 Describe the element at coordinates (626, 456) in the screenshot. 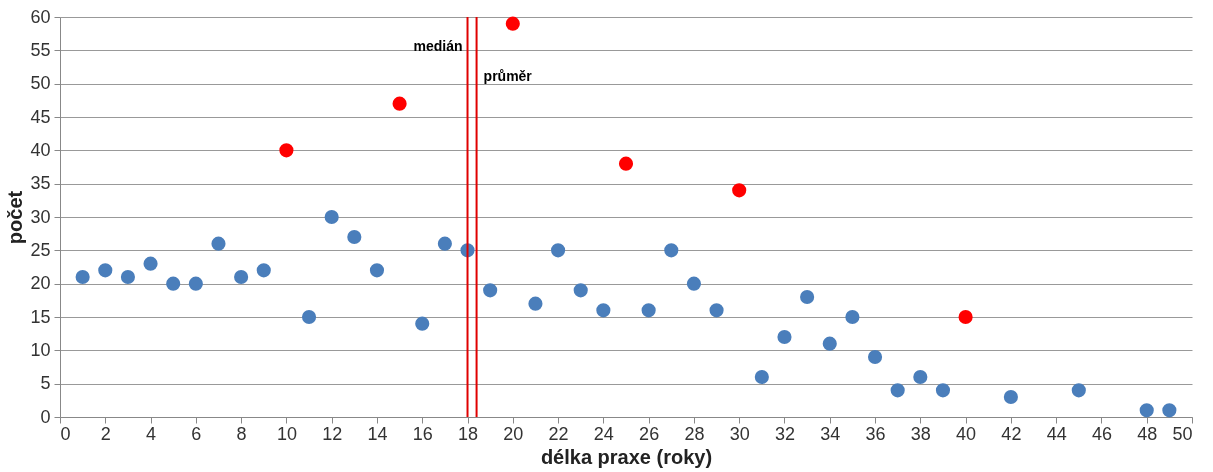

I see `x-axis-title: délka praxe (roky)` at that location.